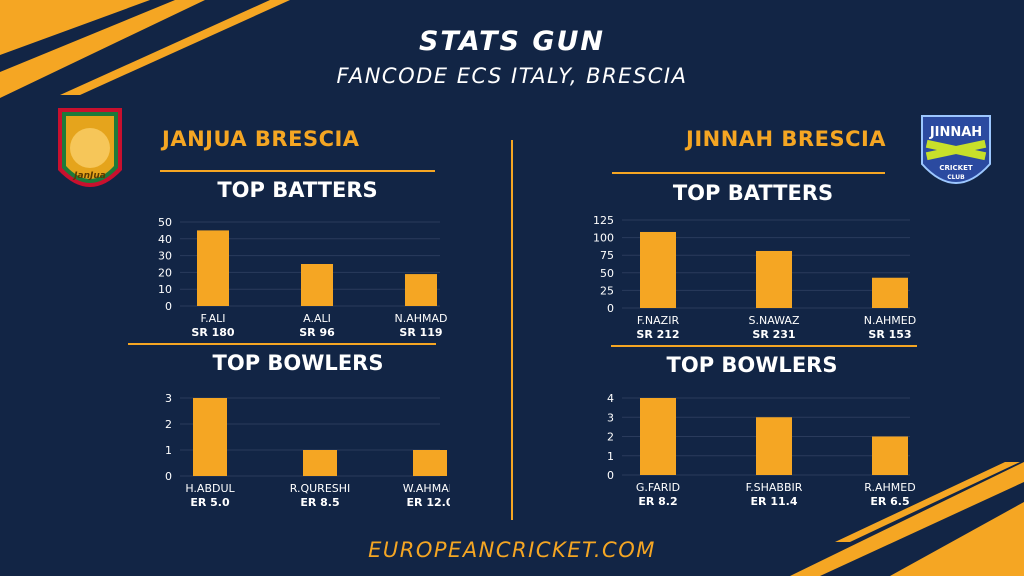  What do you see at coordinates (282, 344) in the screenshot?
I see `left-mid-rule` at bounding box center [282, 344].